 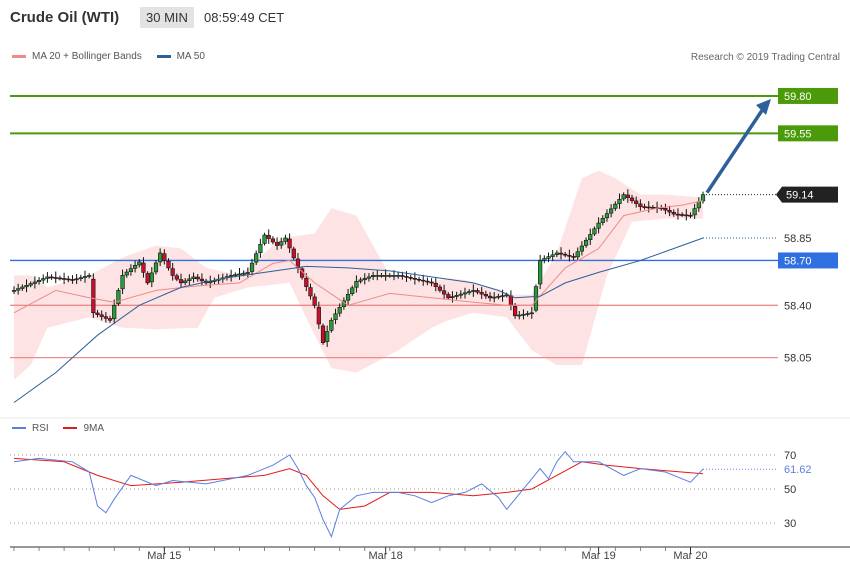 What do you see at coordinates (77, 56) in the screenshot?
I see `legend-item-ma20: MA 20 + Bollinger Bands` at bounding box center [77, 56].